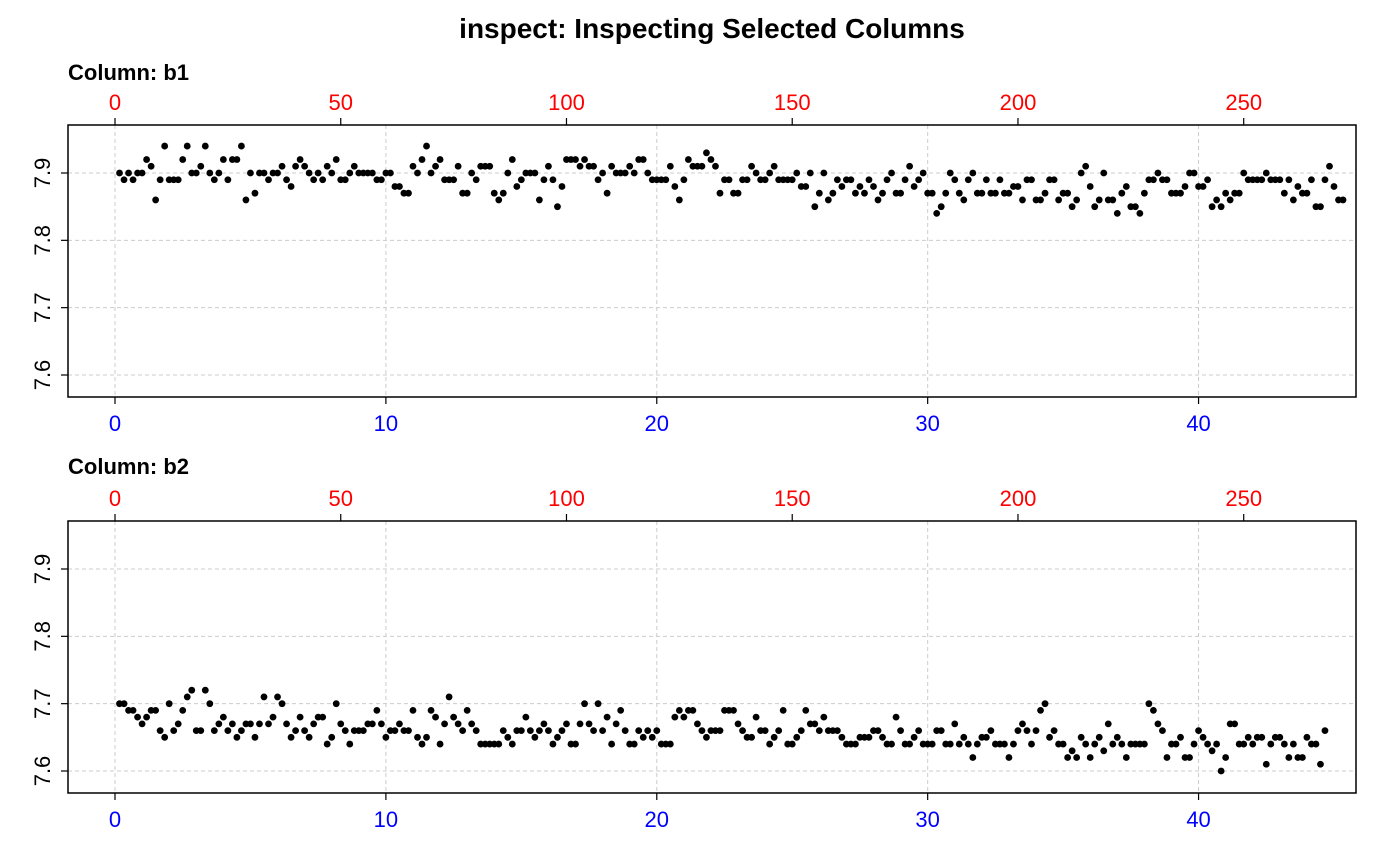 Image resolution: width=1400 pixels, height=866 pixels. What do you see at coordinates (115, 423) in the screenshot?
I see `p1-xtick-label-bottom-0: 0` at bounding box center [115, 423].